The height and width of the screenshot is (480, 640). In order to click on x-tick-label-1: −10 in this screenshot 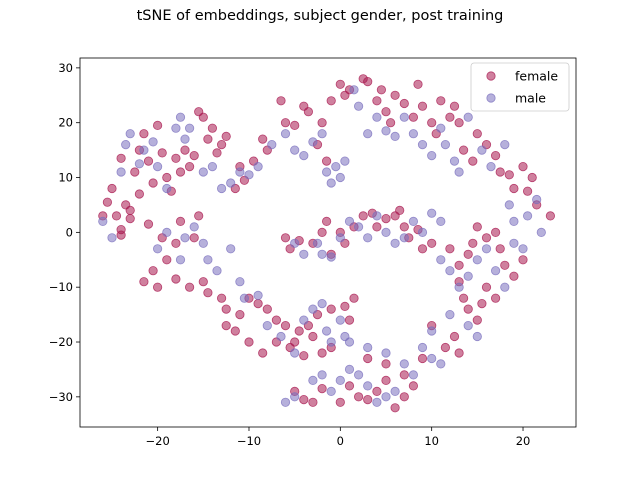, I will do `click(249, 441)`.